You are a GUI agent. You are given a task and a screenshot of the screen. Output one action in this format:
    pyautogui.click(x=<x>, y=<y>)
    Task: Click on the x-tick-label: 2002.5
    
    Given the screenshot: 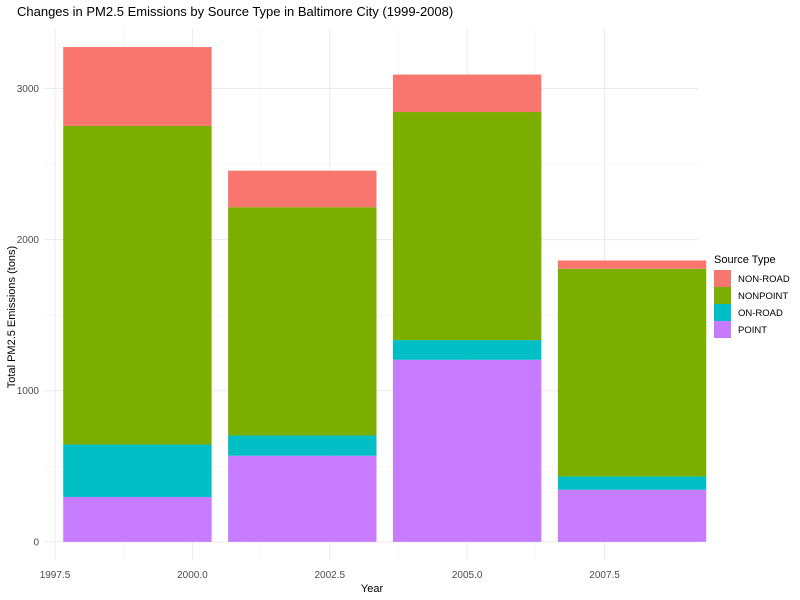 What is the action you would take?
    pyautogui.click(x=329, y=575)
    